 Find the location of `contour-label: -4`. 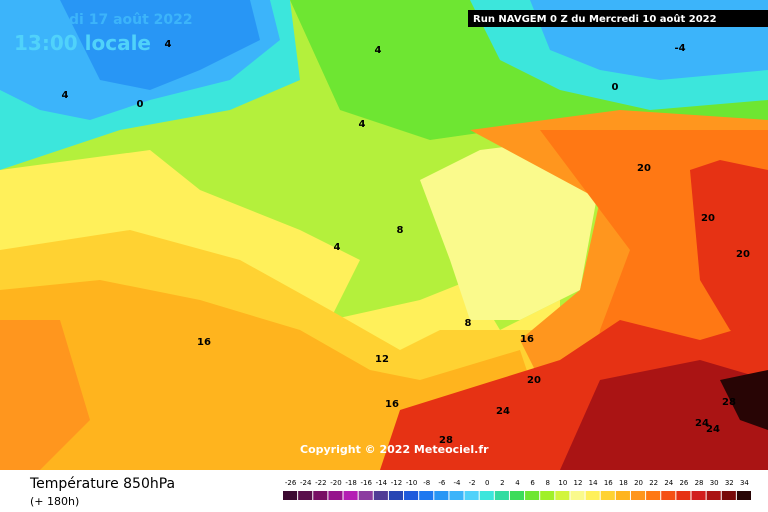

contour-label: -4 is located at coordinates (679, 48).